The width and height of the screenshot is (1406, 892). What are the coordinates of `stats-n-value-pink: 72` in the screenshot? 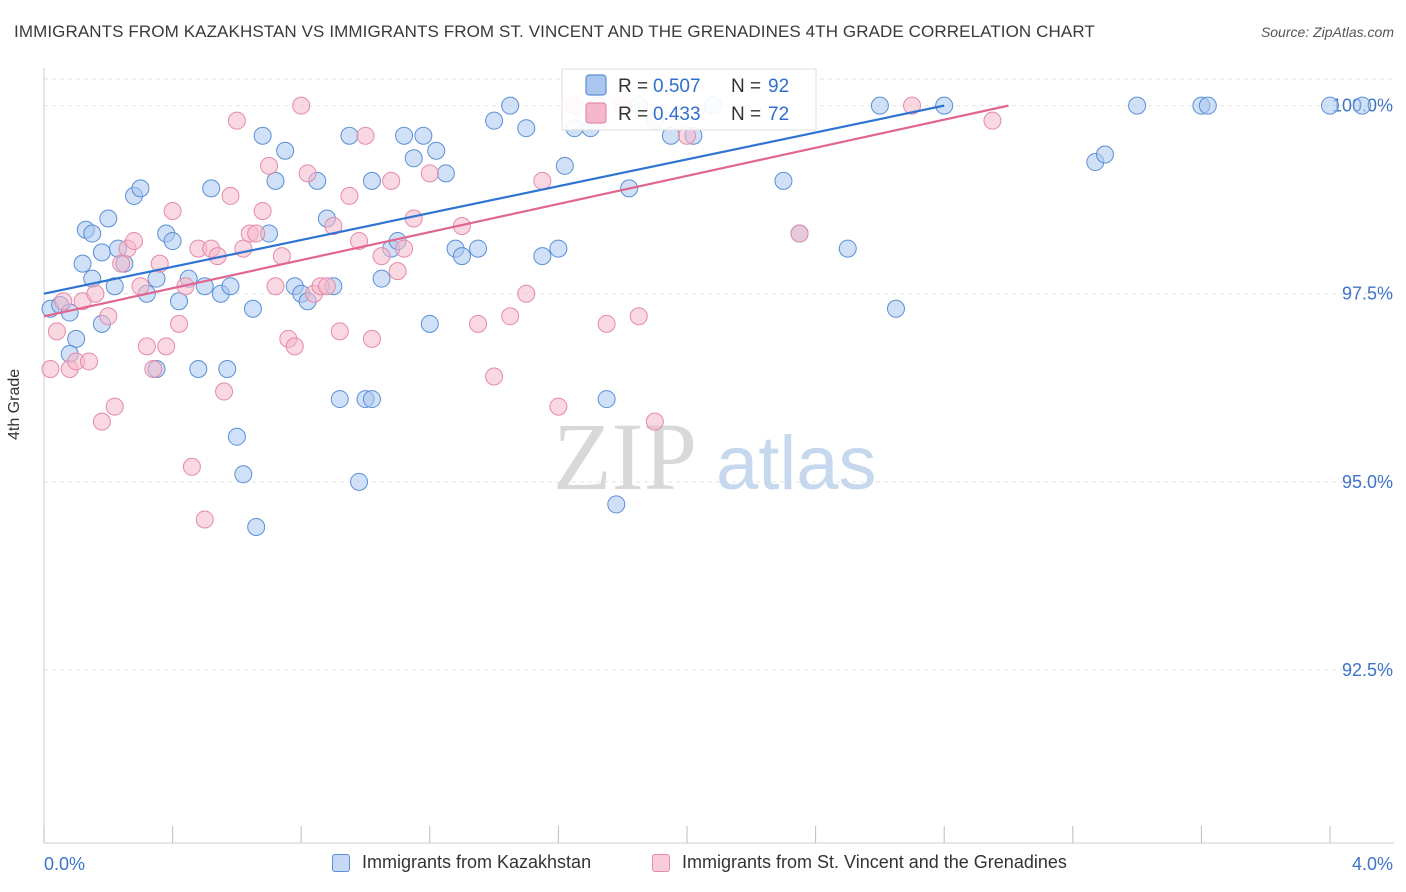 It's located at (778, 114).